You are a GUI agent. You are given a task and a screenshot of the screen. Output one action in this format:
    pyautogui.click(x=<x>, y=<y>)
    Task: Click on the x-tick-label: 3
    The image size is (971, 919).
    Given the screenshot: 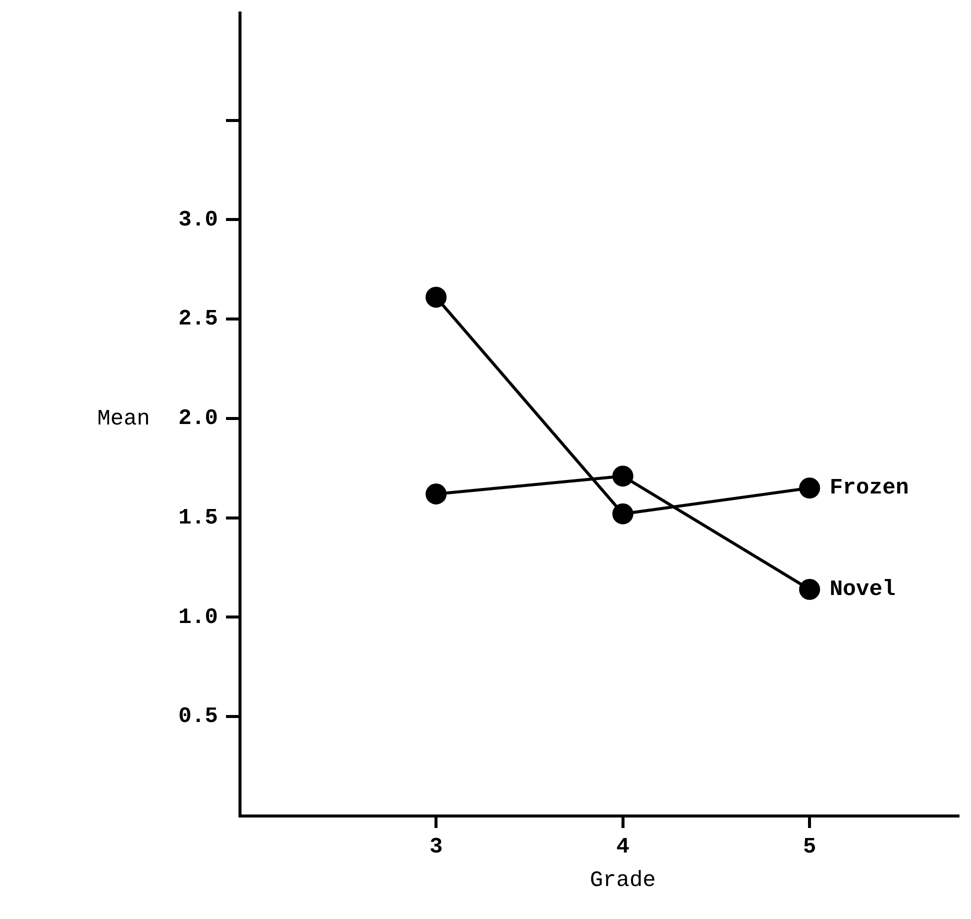 What is the action you would take?
    pyautogui.click(x=436, y=847)
    